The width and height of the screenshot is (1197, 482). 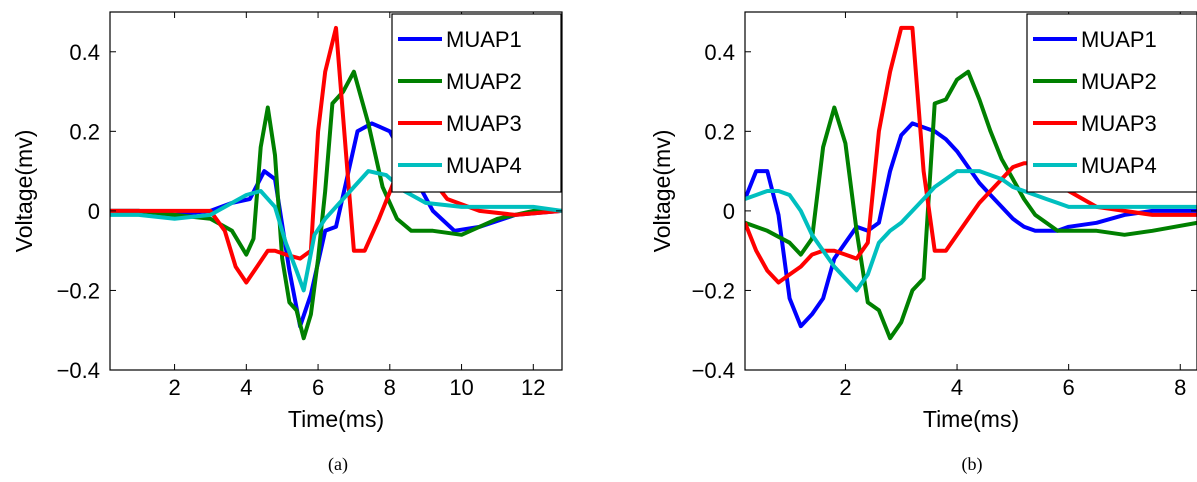 I want to click on panel-caption: (a), so click(x=338, y=464).